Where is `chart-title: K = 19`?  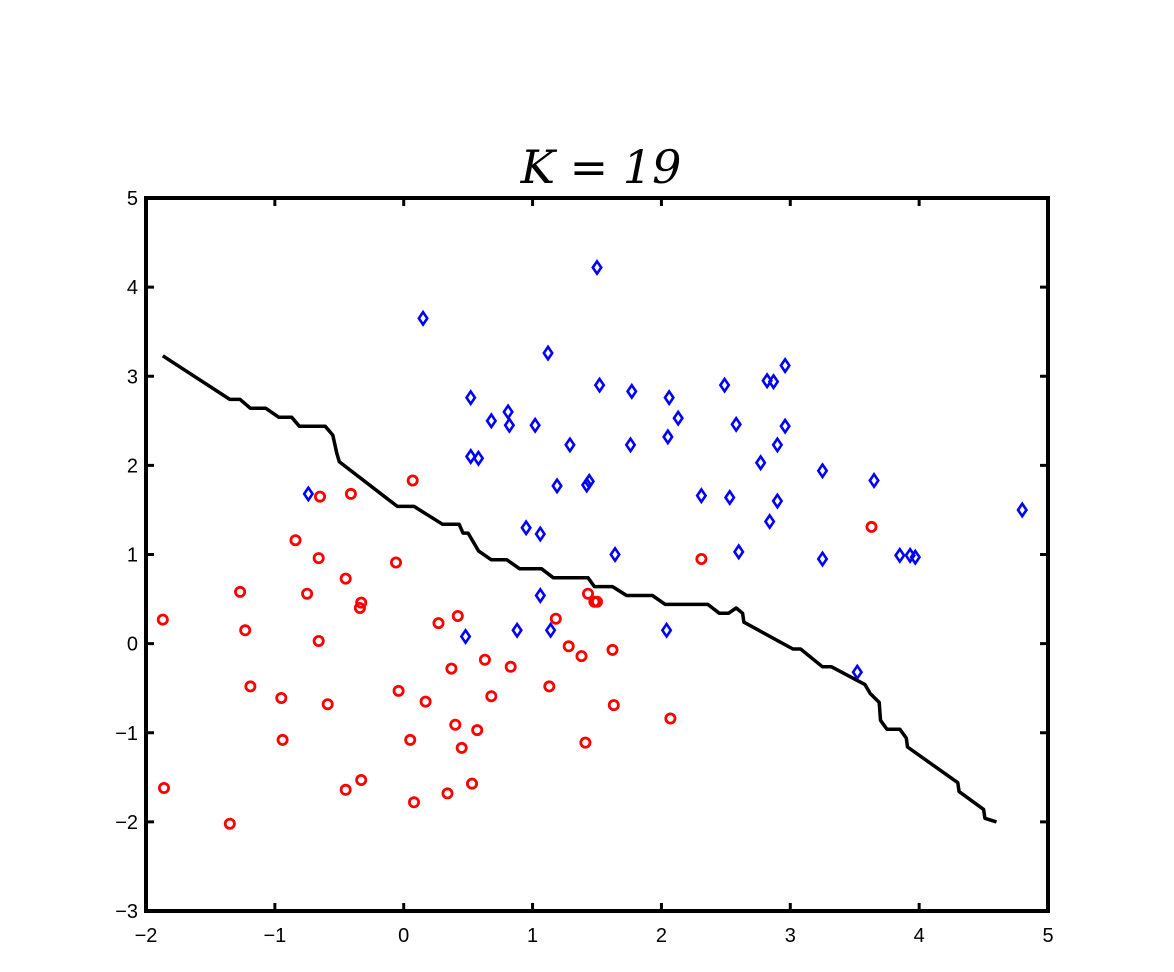
chart-title: K = 19 is located at coordinates (601, 167).